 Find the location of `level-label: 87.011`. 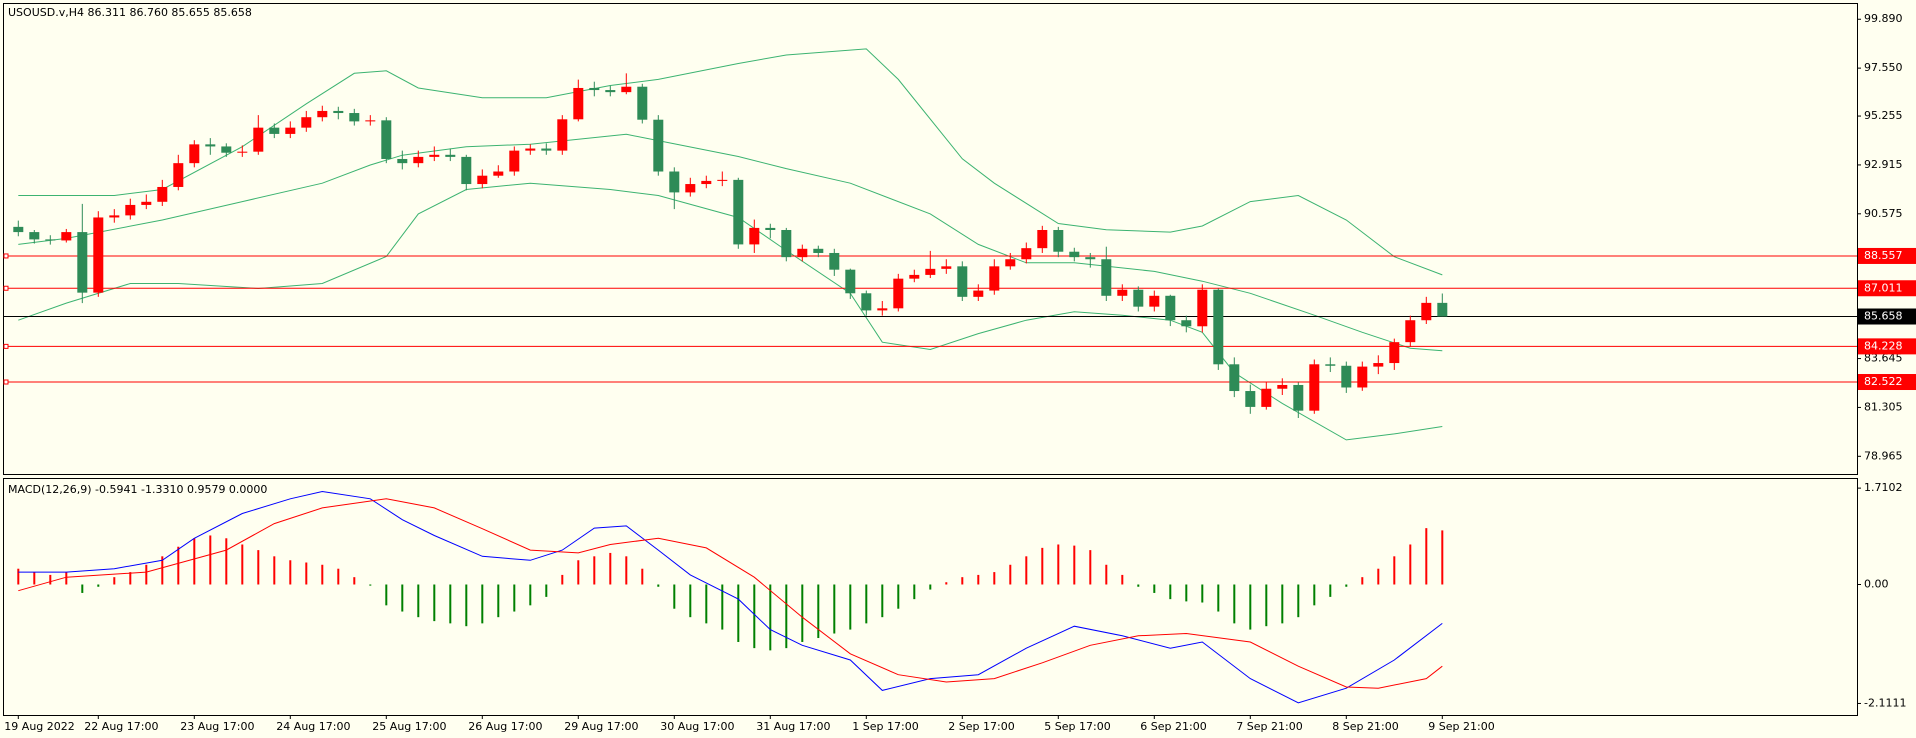

level-label: 87.011 is located at coordinates (1883, 287).